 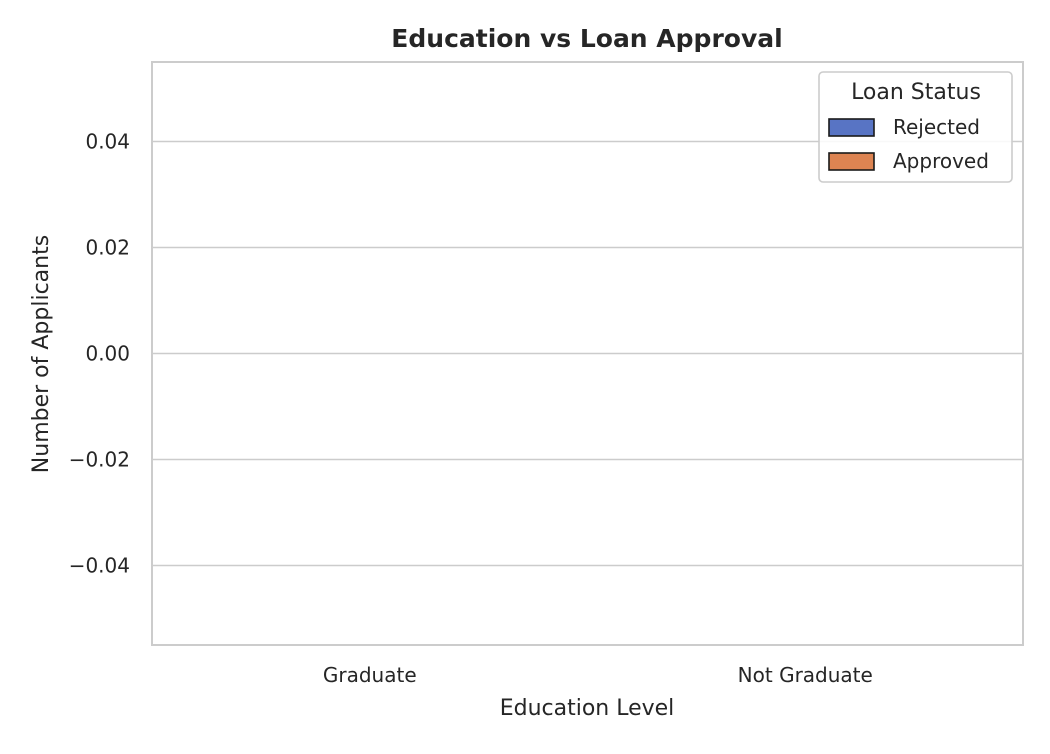 I want to click on legend: Loan Status Rejected Approved, so click(x=915, y=127).